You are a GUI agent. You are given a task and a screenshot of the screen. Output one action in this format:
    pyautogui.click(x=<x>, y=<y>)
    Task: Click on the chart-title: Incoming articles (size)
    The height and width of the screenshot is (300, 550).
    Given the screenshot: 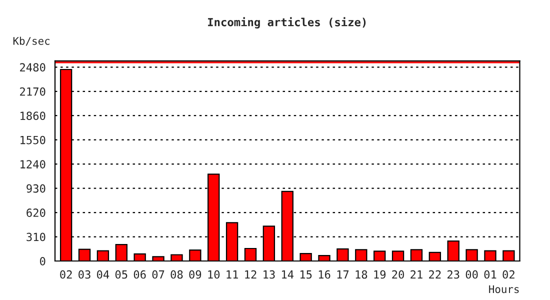 What is the action you would take?
    pyautogui.click(x=287, y=22)
    